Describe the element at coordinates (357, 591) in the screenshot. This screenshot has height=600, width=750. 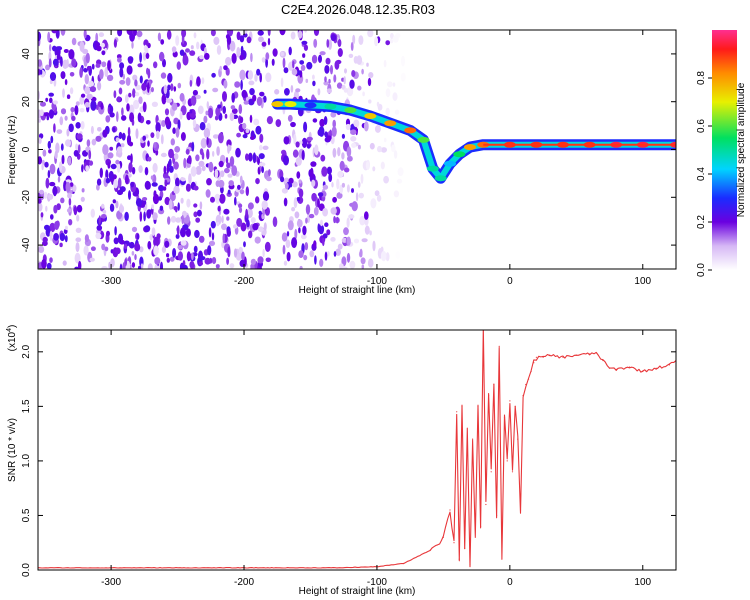
I see `snr-x-label: Height of straight line (km)` at that location.